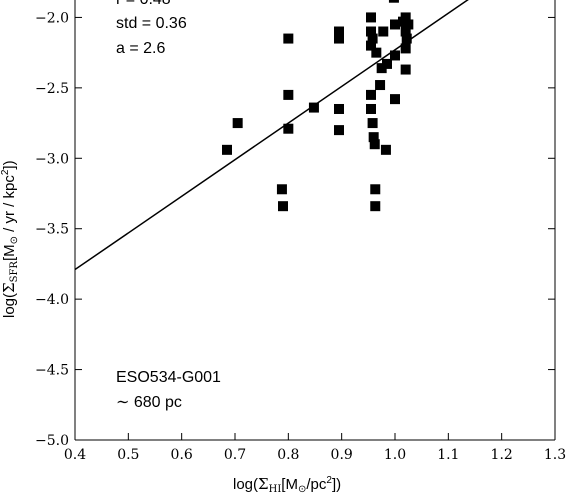 The image size is (574, 502). I want to click on x-tick-label: 0.7, so click(235, 455).